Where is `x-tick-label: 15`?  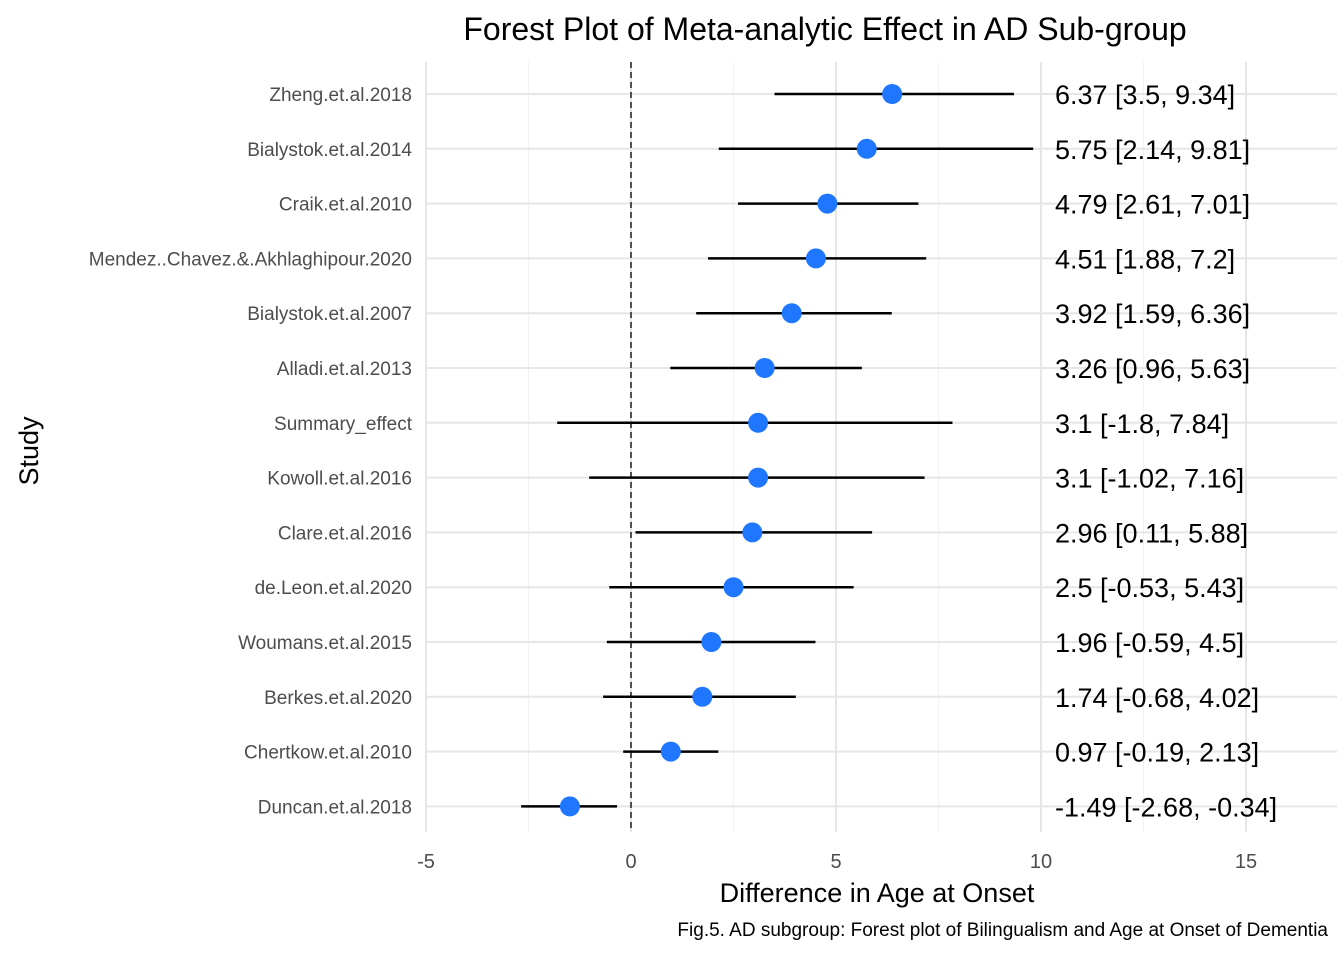 x-tick-label: 15 is located at coordinates (1246, 862).